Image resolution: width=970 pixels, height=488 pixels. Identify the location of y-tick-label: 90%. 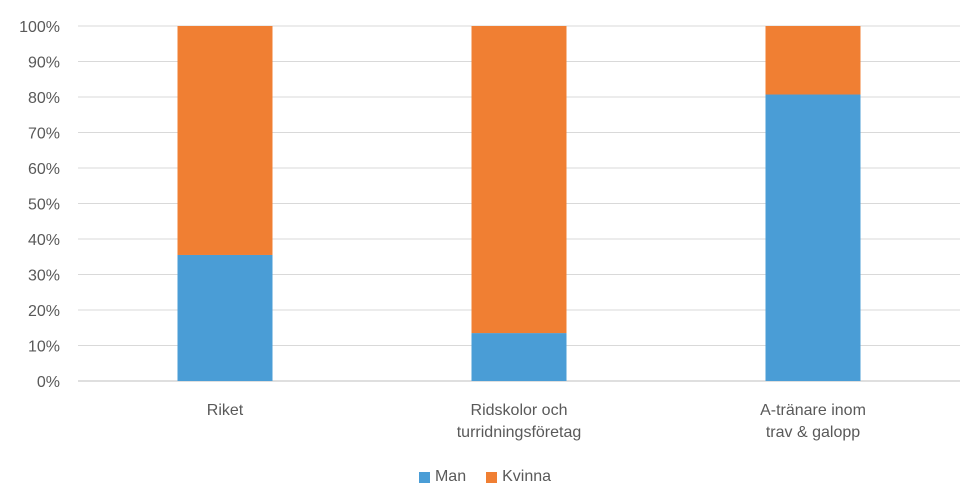
(44, 63).